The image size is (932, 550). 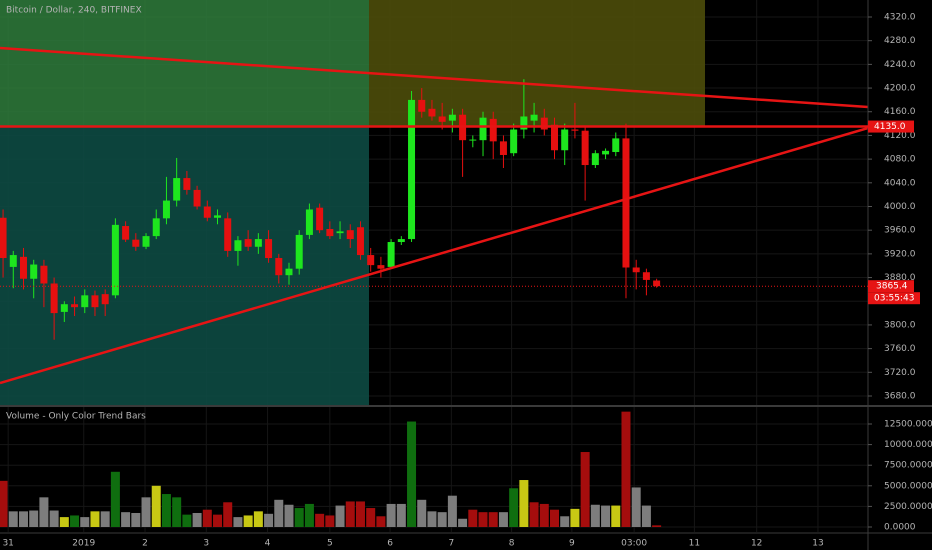 I want to click on y-tick-label: 4040.0, so click(x=900, y=183).